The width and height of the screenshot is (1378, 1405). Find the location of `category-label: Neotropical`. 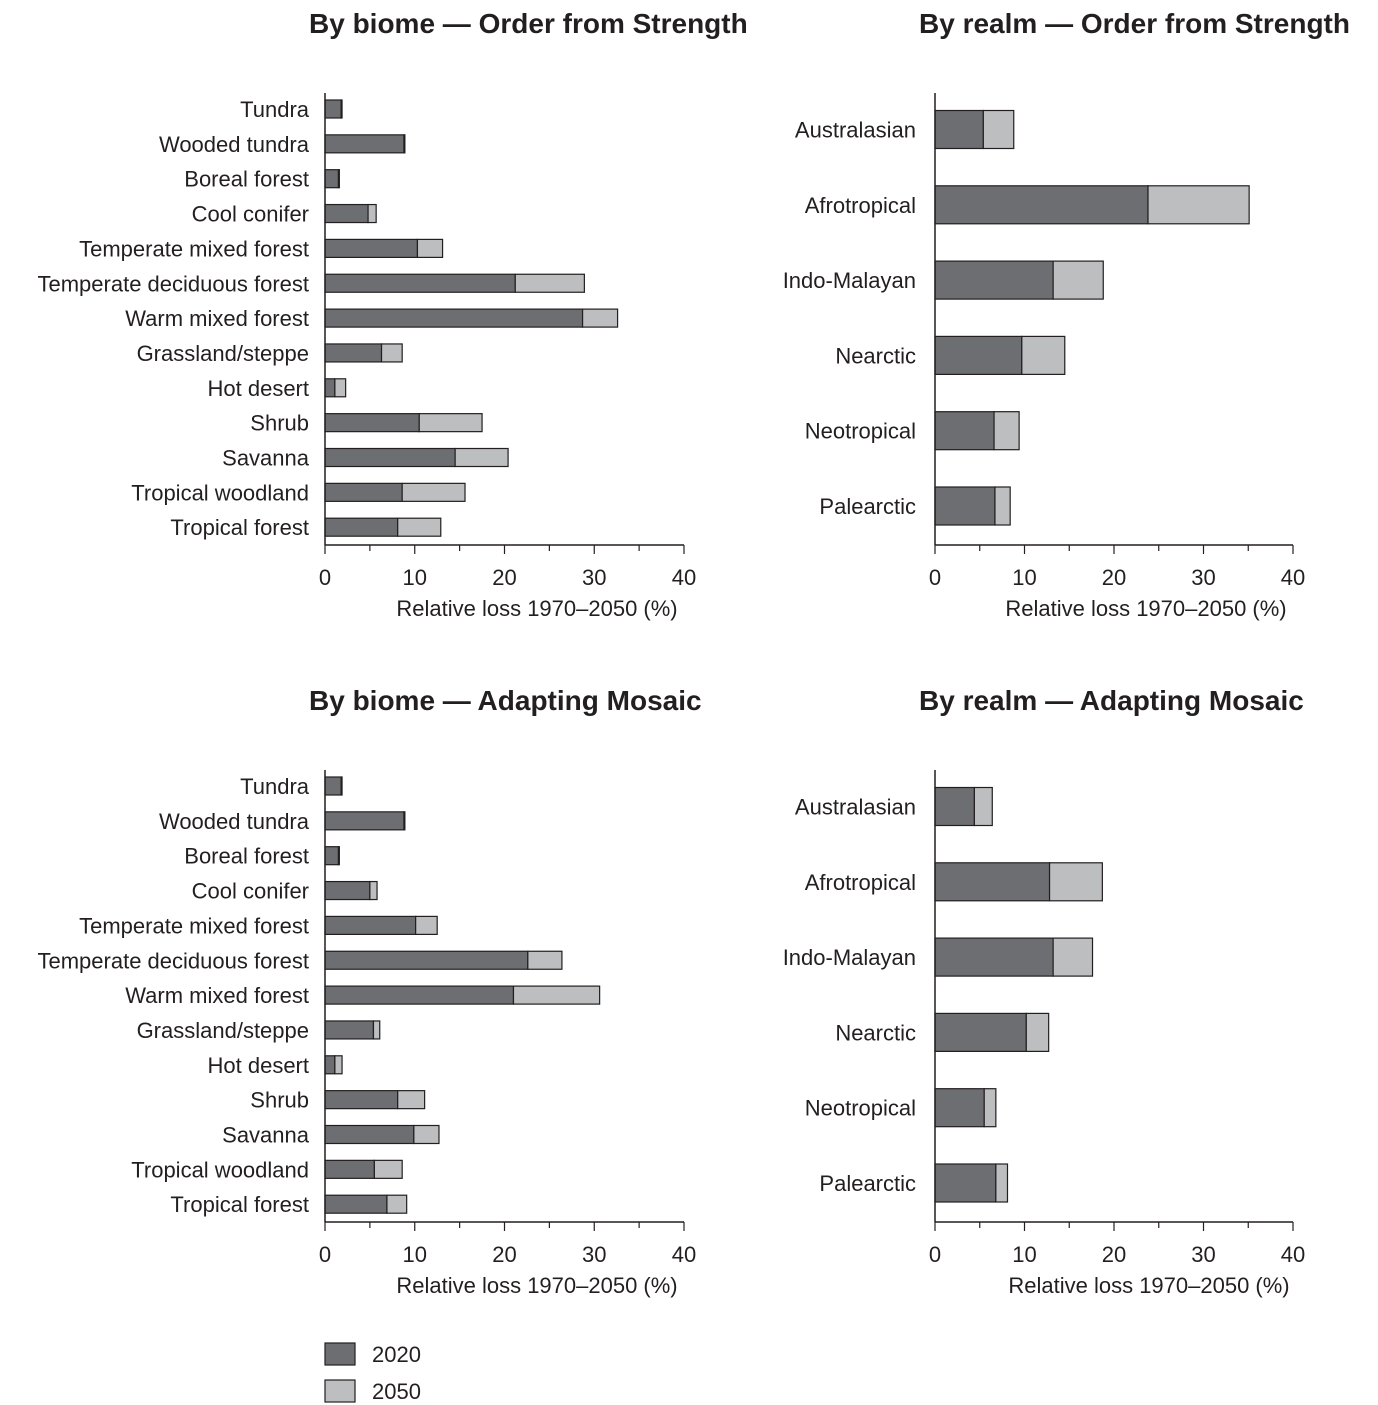

category-label: Neotropical is located at coordinates (860, 431).